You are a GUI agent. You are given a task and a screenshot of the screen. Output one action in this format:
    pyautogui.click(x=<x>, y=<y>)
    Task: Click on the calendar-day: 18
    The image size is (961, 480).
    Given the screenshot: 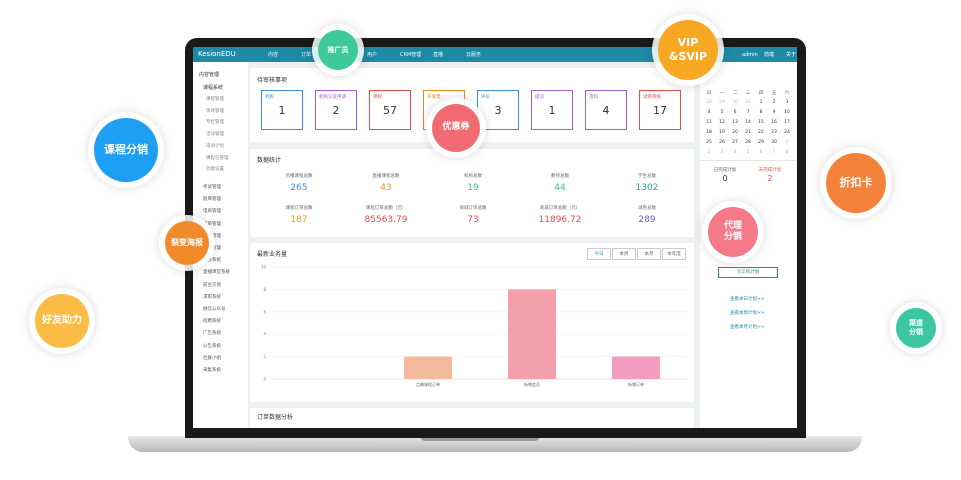 What is the action you would take?
    pyautogui.click(x=709, y=132)
    